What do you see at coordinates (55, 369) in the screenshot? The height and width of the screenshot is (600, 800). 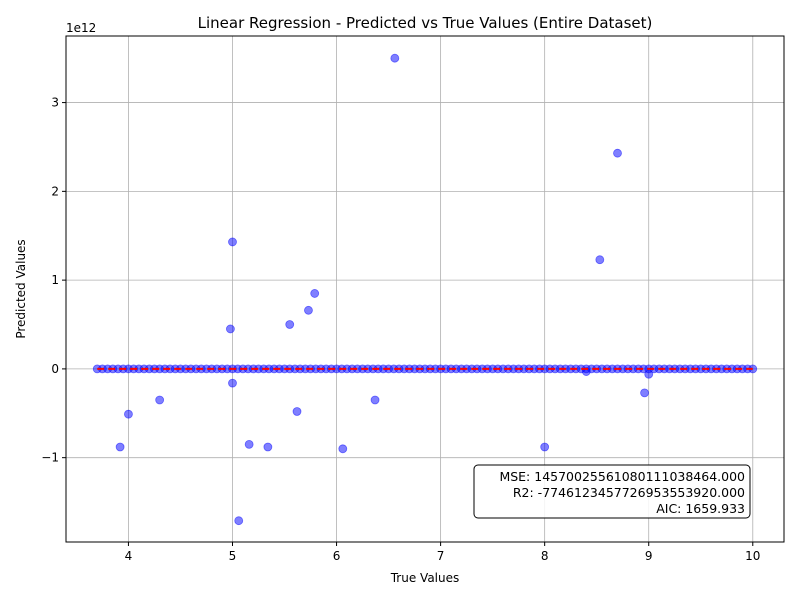 I see `y-tick-label: 0` at bounding box center [55, 369].